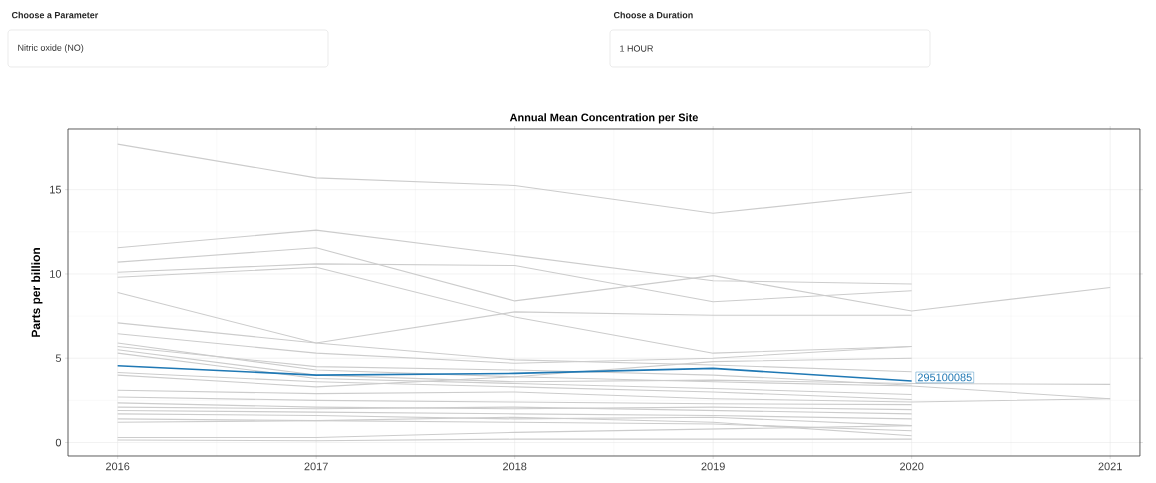 The width and height of the screenshot is (1156, 483). What do you see at coordinates (653, 15) in the screenshot?
I see `text: Choose a Duration` at bounding box center [653, 15].